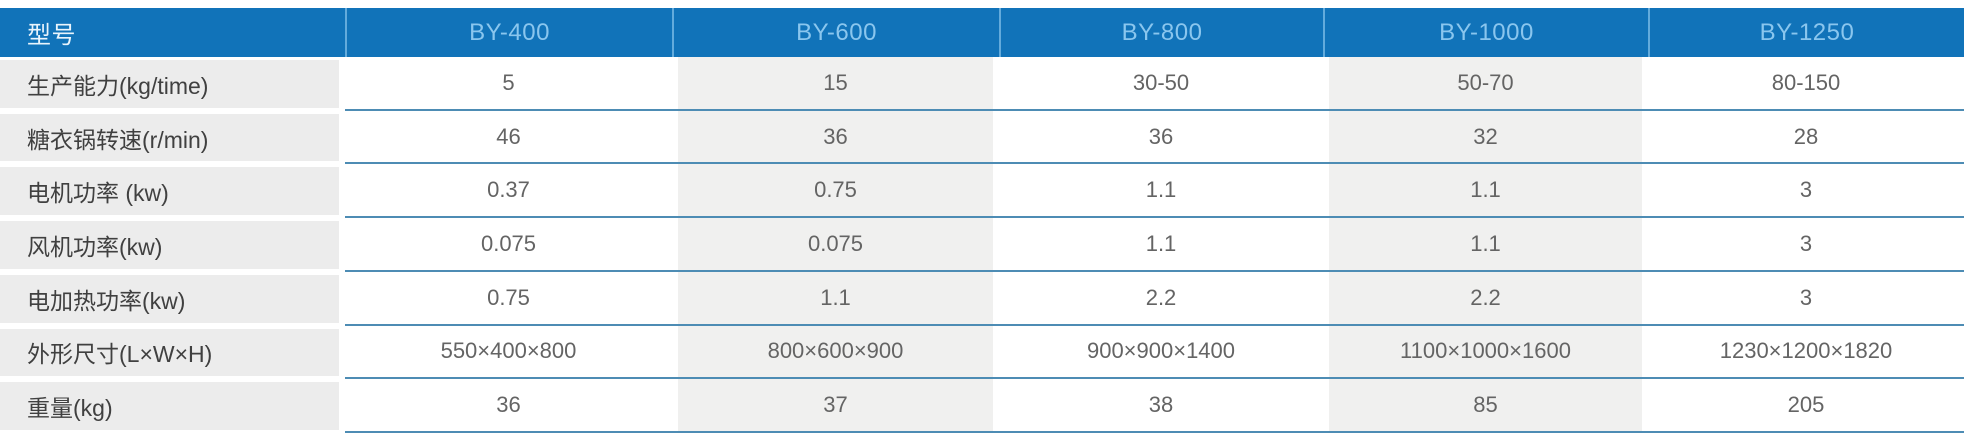 The width and height of the screenshot is (1964, 433). I want to click on spec-cell: 85, so click(1485, 406).